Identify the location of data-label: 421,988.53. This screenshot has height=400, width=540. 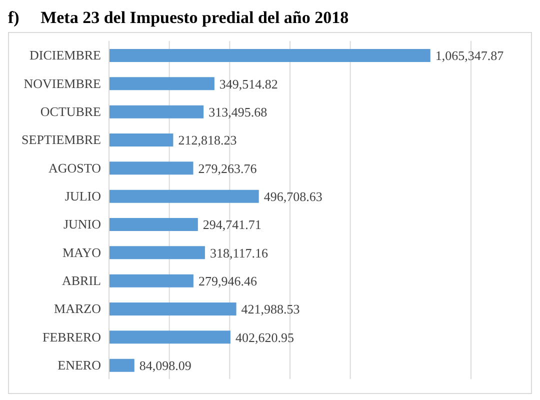
(270, 309).